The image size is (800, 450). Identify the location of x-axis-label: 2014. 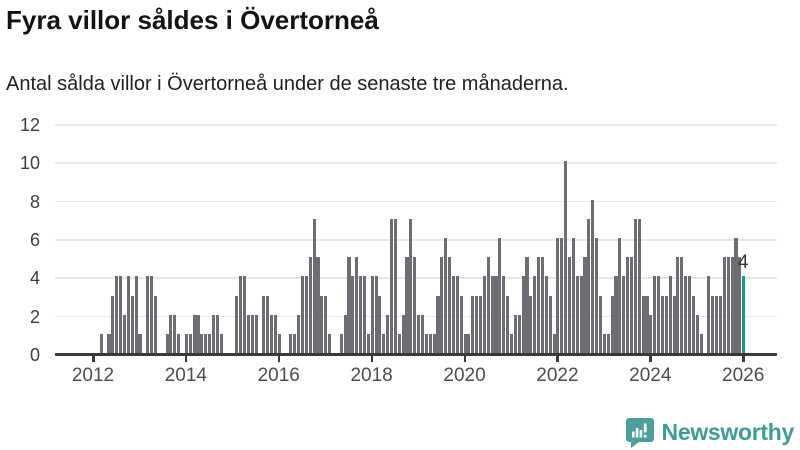
(186, 375).